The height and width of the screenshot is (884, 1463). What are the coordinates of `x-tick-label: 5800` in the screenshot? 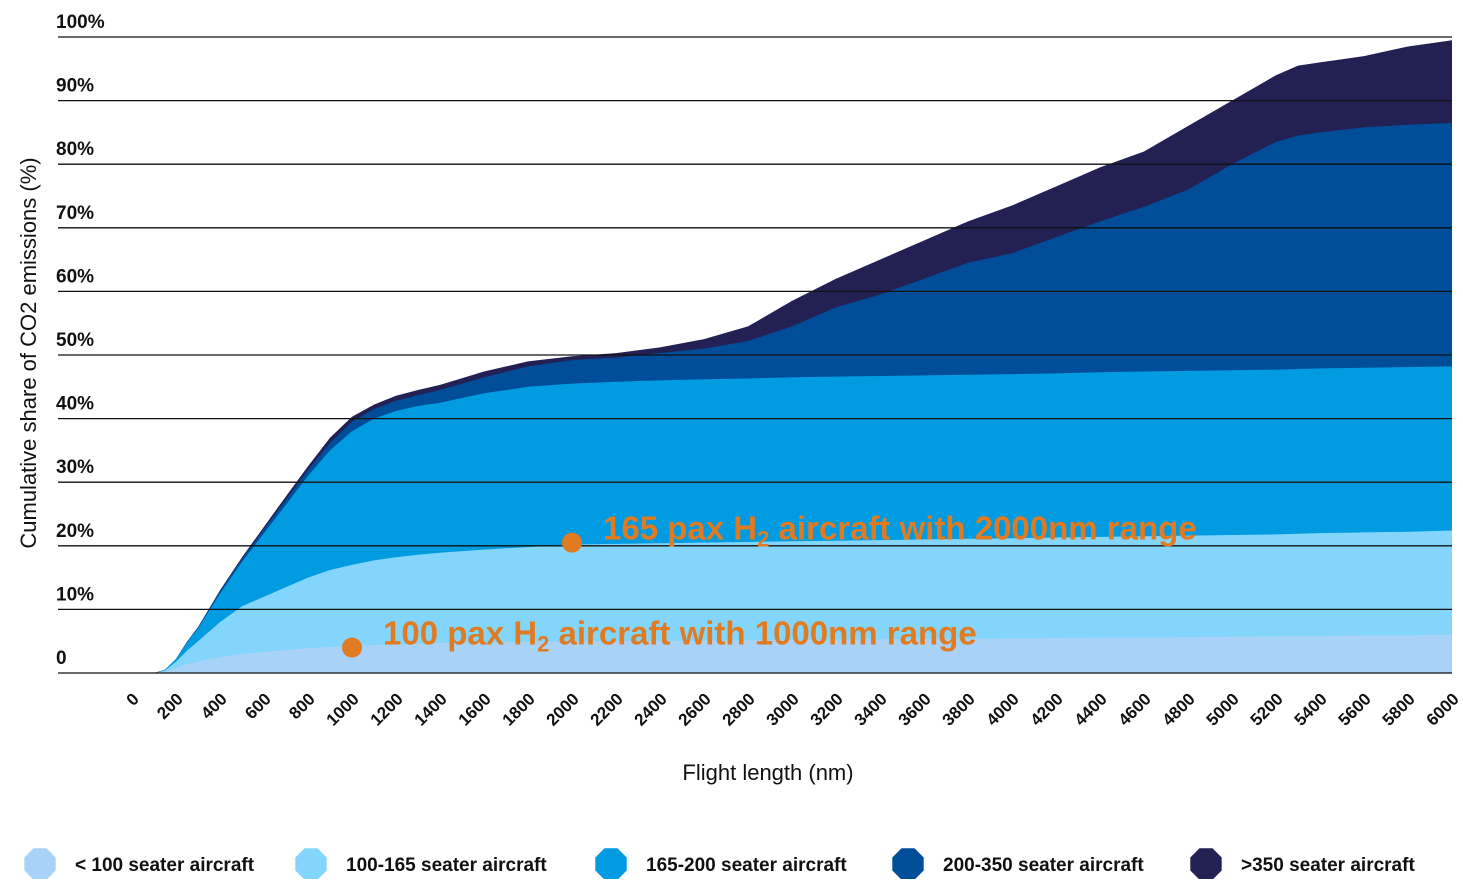 It's located at (1399, 709).